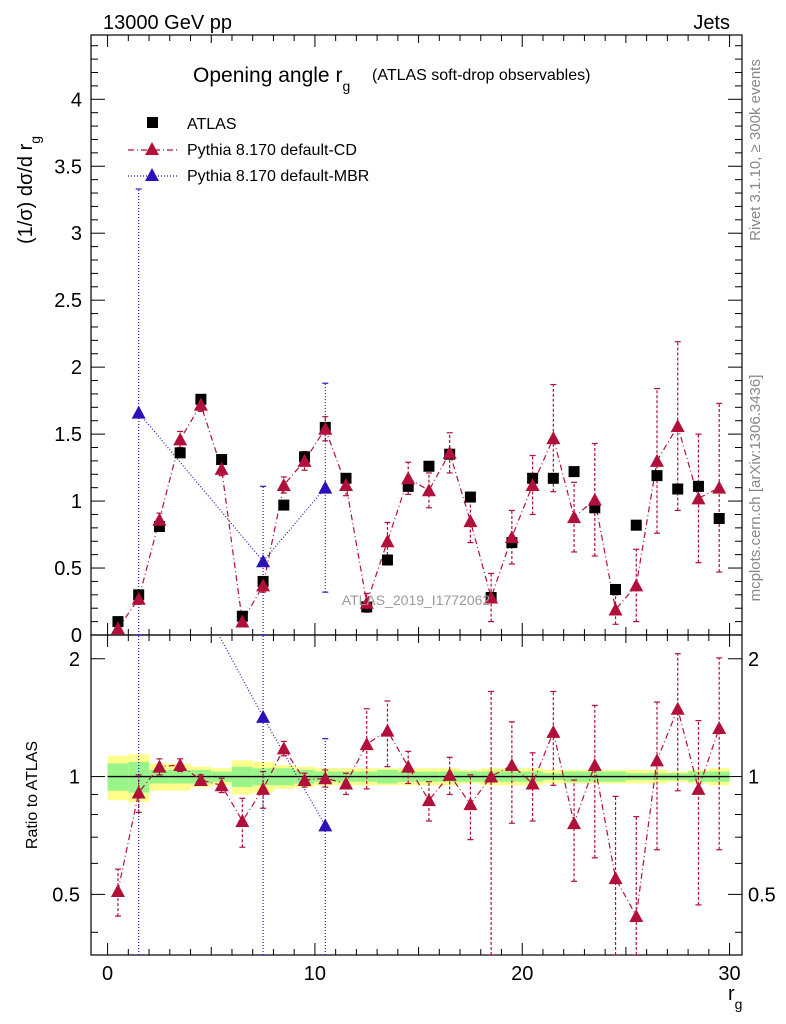  What do you see at coordinates (711, 23) in the screenshot?
I see `process-label: Jets` at bounding box center [711, 23].